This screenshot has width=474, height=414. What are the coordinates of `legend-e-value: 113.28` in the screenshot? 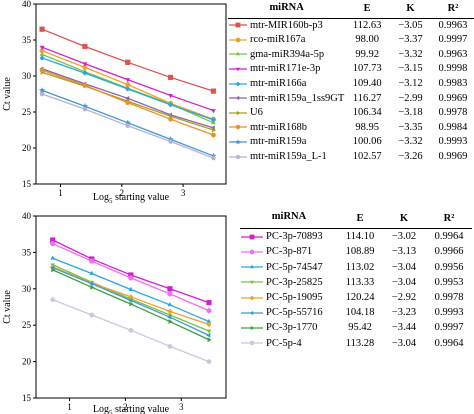 It's located at (360, 343).